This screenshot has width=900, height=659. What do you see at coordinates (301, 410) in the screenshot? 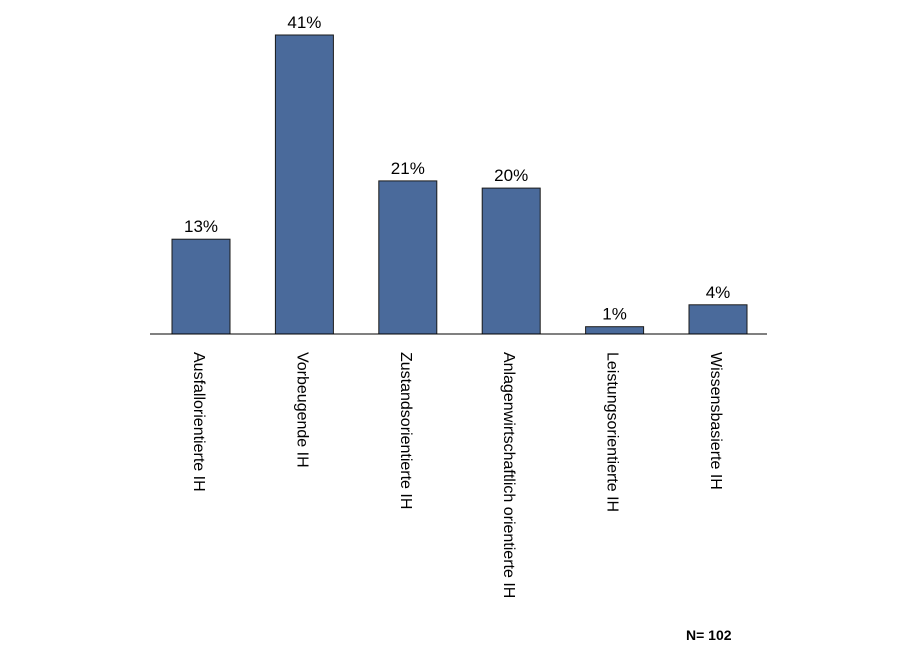
I see `category-label: Vorbeugende IH` at bounding box center [301, 410].